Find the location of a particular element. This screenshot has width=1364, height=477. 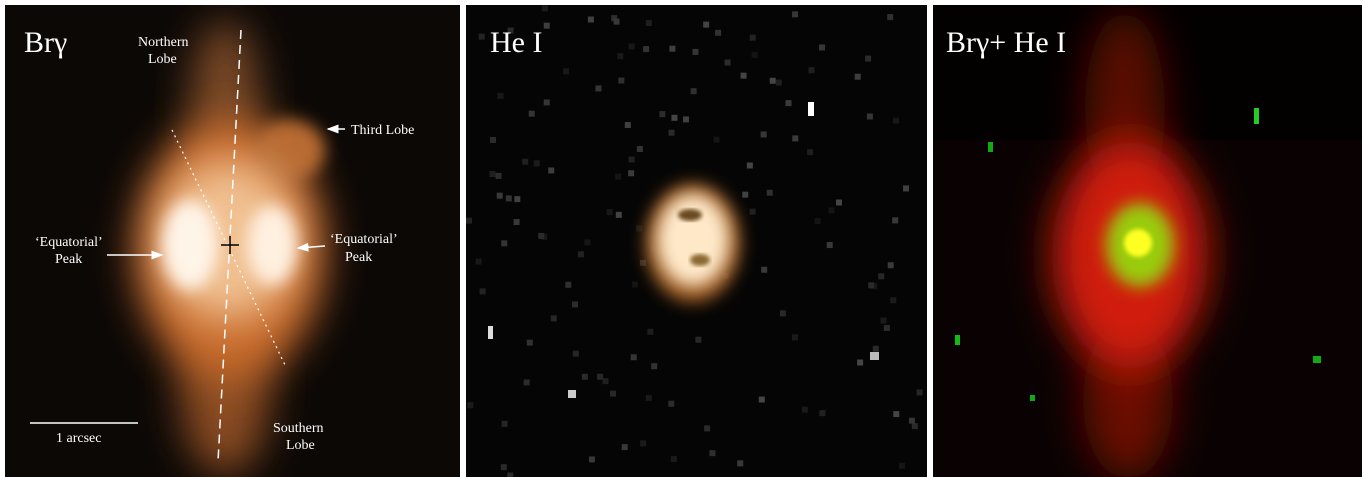

panel-title: Brγ is located at coordinates (45, 42).